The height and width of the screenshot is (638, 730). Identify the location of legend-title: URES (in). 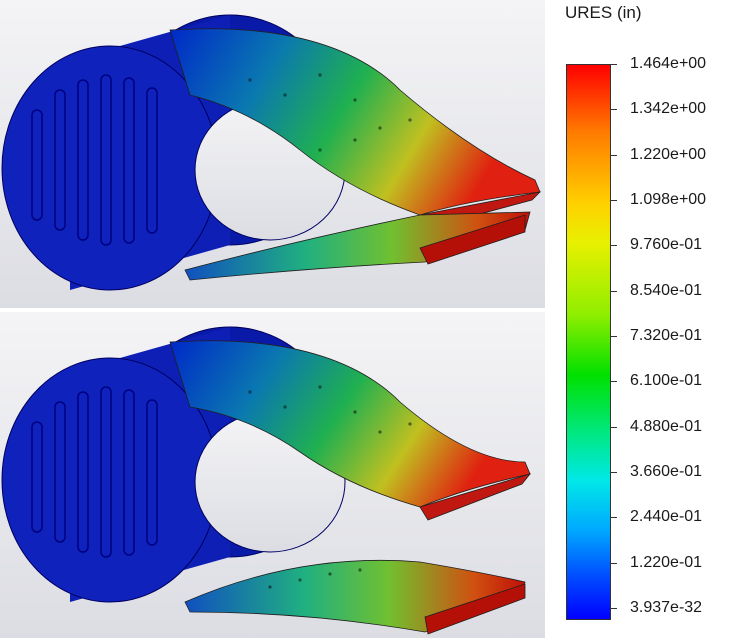
(603, 12).